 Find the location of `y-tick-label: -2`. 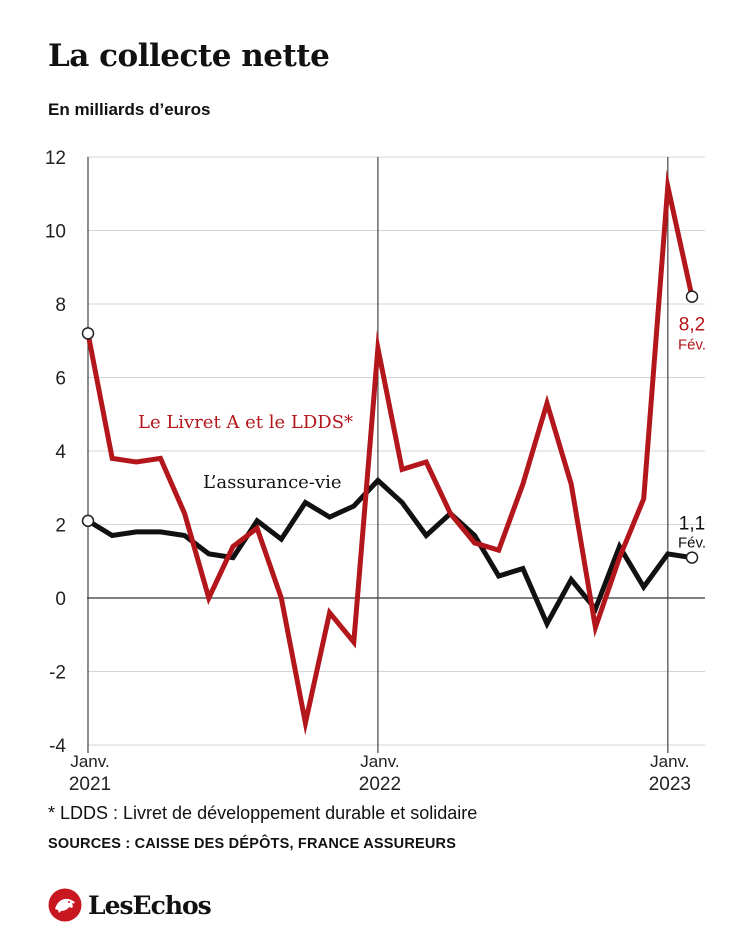

y-tick-label: -2 is located at coordinates (57, 673).